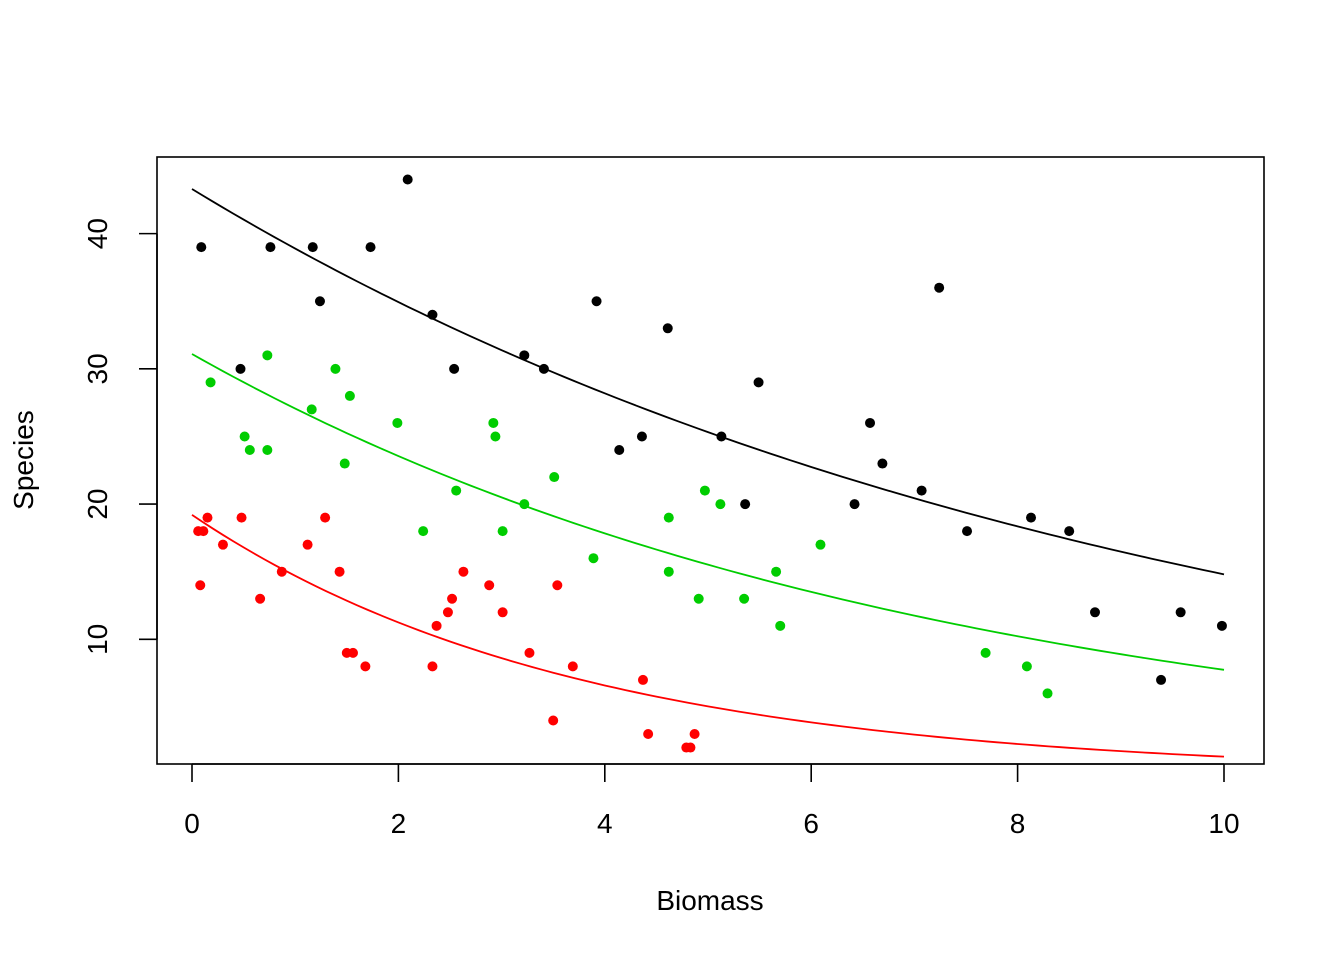  What do you see at coordinates (192, 823) in the screenshot?
I see `x-tick-label: 0` at bounding box center [192, 823].